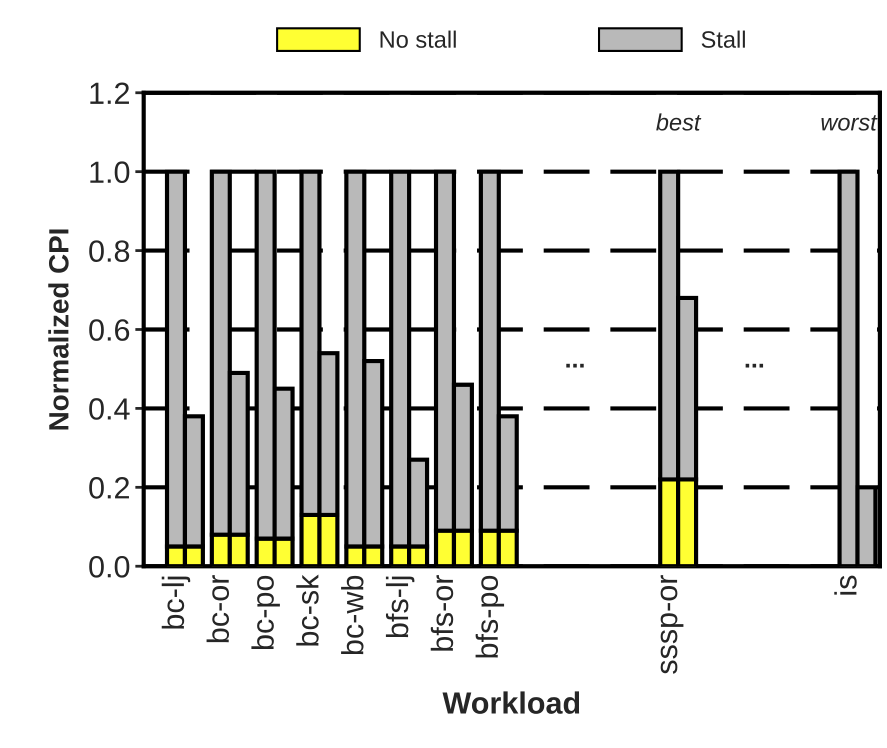  Describe the element at coordinates (109, 409) in the screenshot. I see `y-tick-label: 0.4` at that location.